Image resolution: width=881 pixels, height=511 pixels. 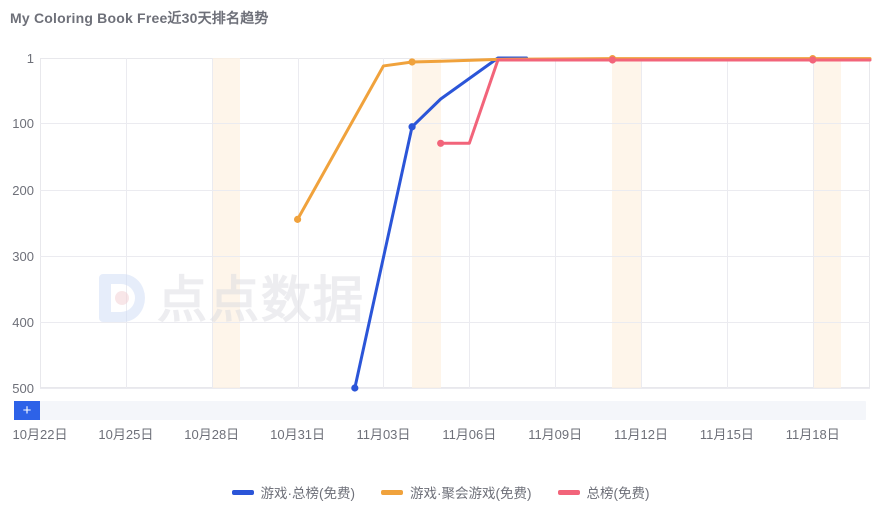 I want to click on legend-label: 游戏·总榜(免费), so click(x=308, y=493).